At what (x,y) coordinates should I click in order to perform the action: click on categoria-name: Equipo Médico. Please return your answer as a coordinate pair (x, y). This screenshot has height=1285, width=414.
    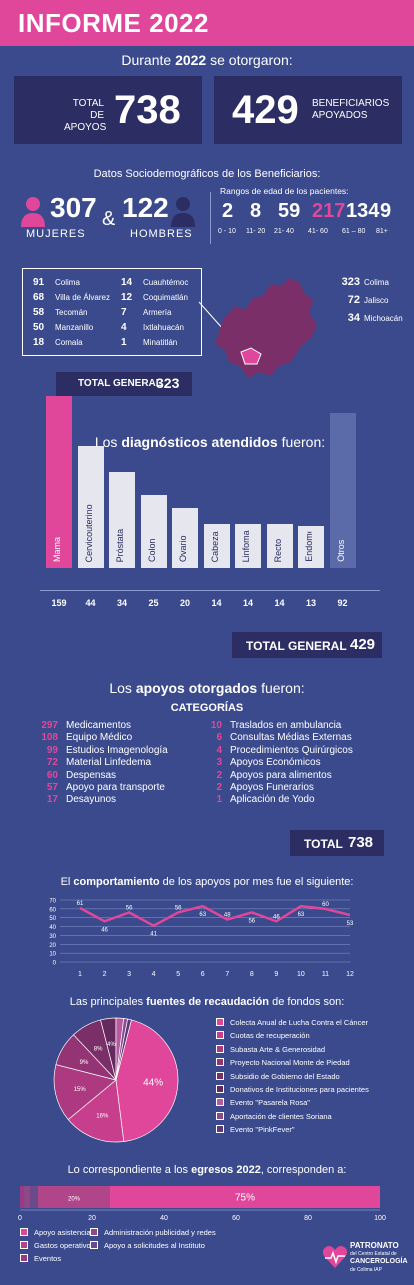
    Looking at the image, I should click on (99, 738).